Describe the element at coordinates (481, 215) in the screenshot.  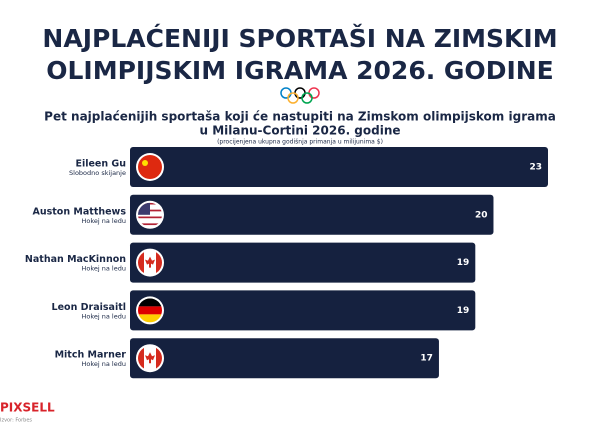
I see `value-label: 20` at that location.